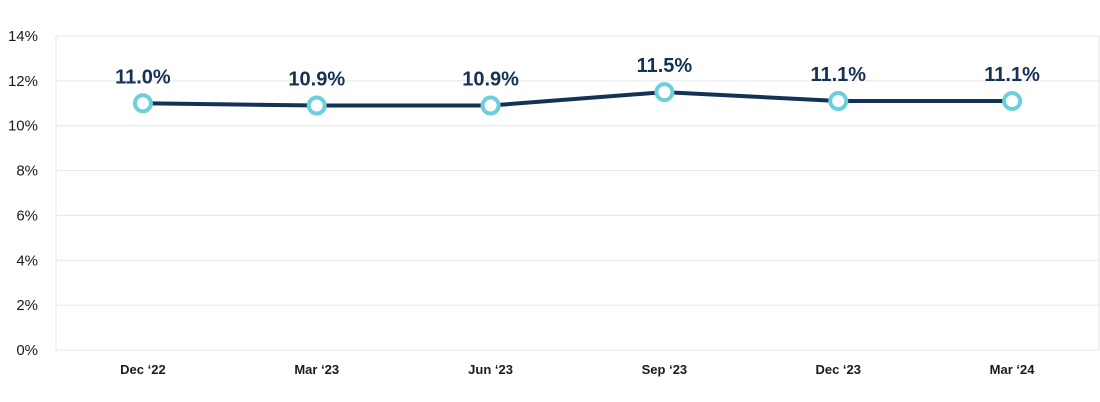 This screenshot has height=402, width=1100. What do you see at coordinates (27, 215) in the screenshot?
I see `y-tick-label: 6%` at bounding box center [27, 215].